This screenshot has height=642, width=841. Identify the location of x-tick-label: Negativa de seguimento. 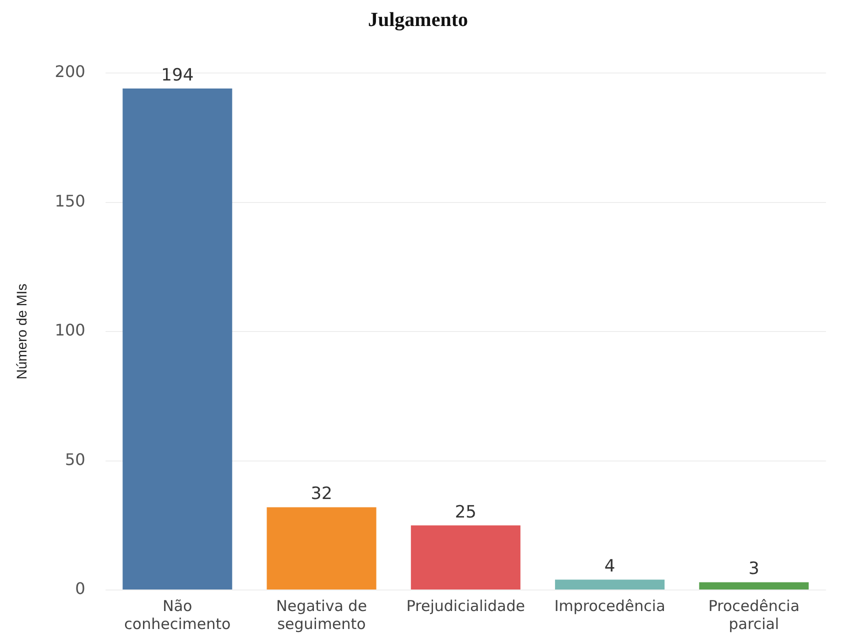
(321, 614).